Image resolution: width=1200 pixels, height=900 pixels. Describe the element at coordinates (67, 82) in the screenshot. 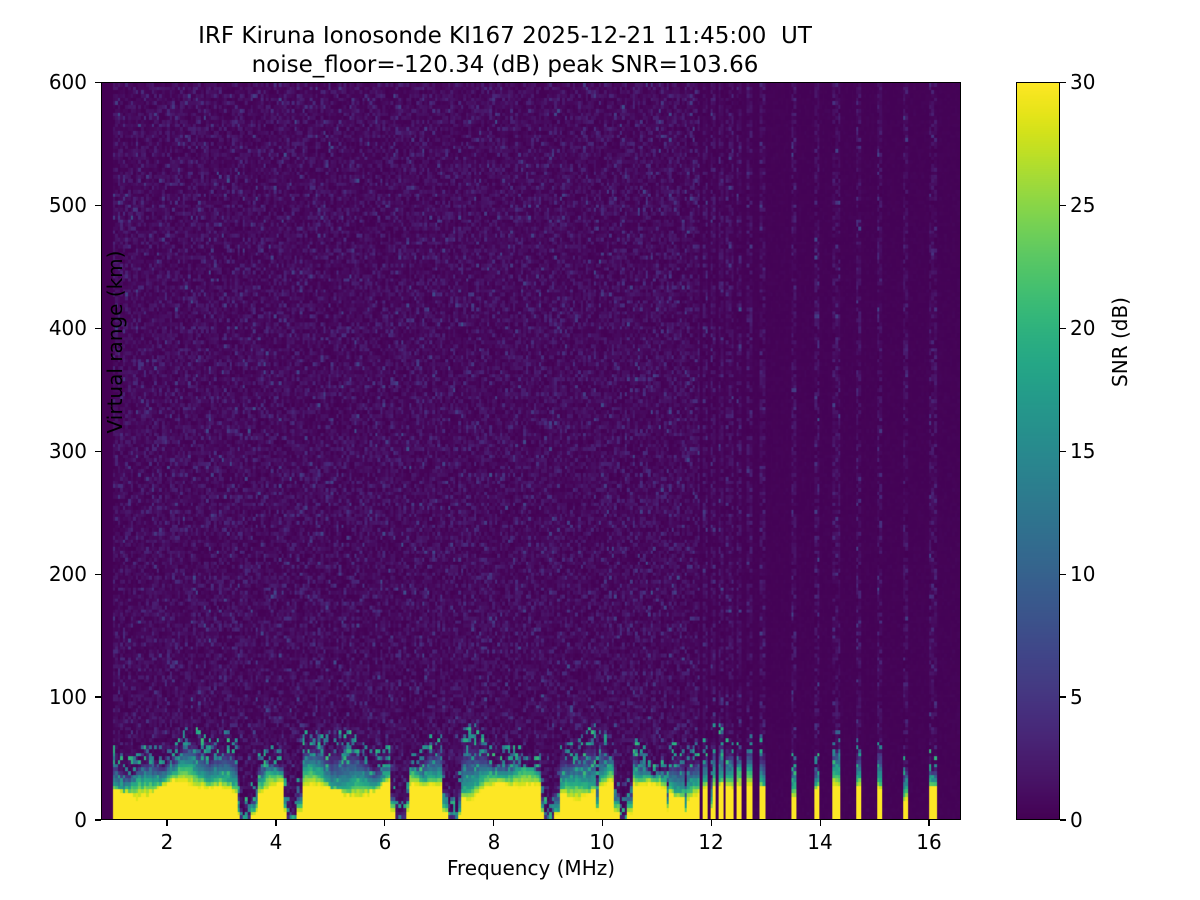

I see `y-tick-label: 600` at that location.